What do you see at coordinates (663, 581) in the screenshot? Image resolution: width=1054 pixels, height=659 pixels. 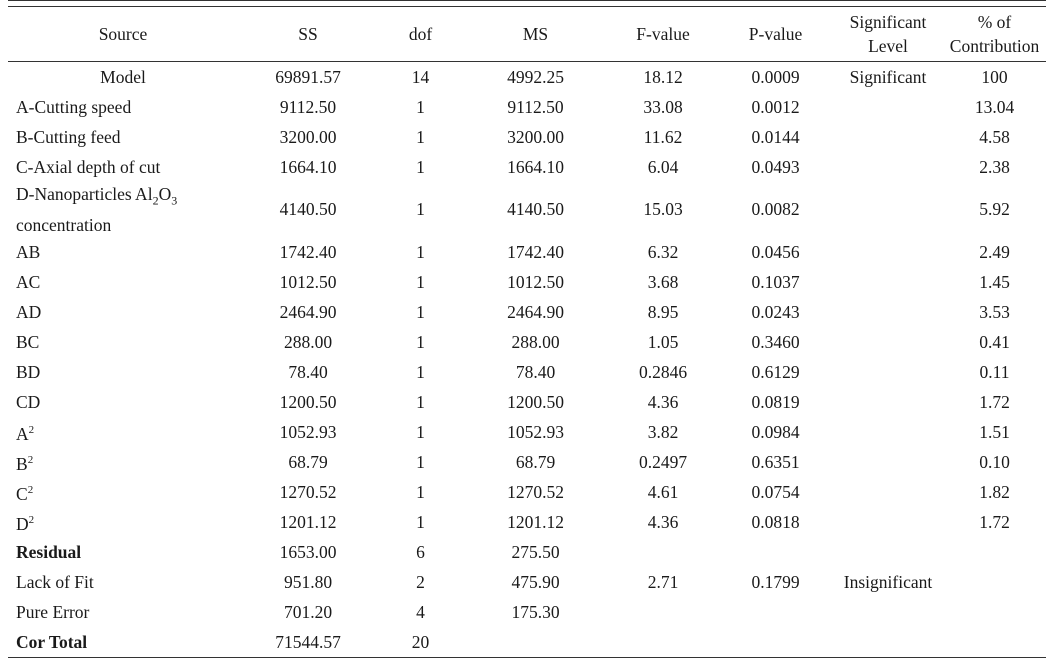 I see `cell-f-value: 2.71` at bounding box center [663, 581].